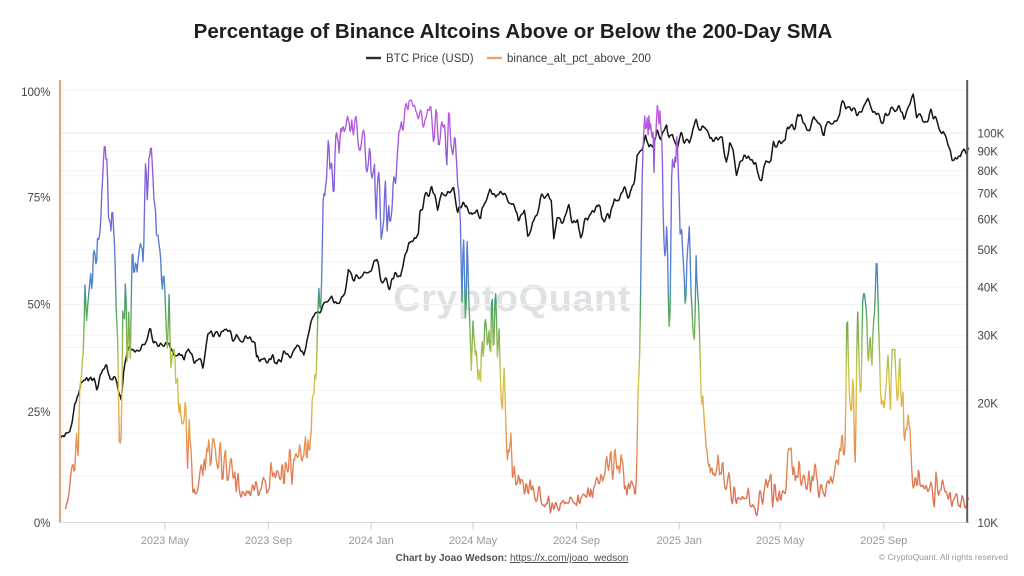 The width and height of the screenshot is (1024, 576). What do you see at coordinates (370, 541) in the screenshot?
I see `svg-text: 2024 Jan` at bounding box center [370, 541].